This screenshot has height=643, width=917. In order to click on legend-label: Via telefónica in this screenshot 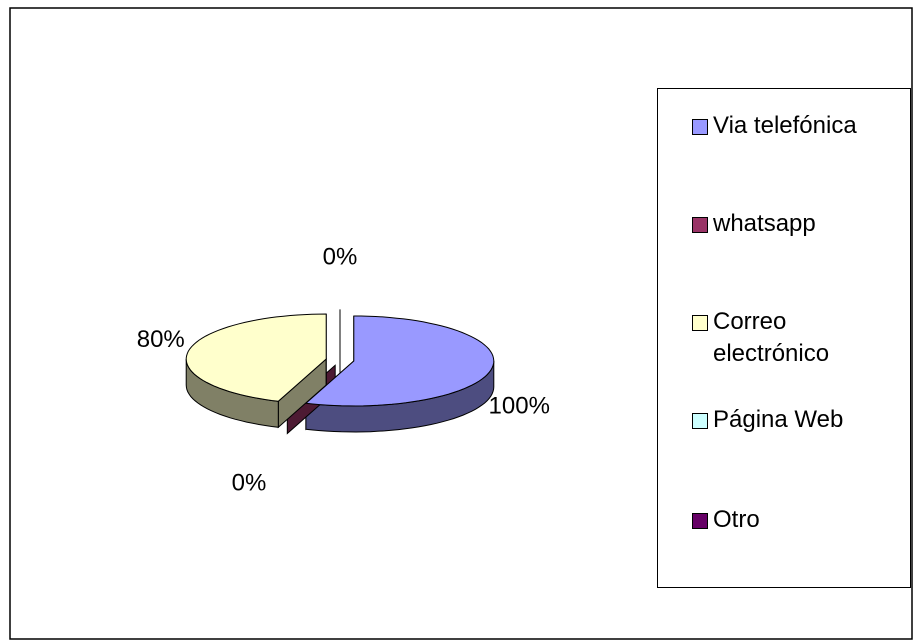, I will do `click(785, 125)`.